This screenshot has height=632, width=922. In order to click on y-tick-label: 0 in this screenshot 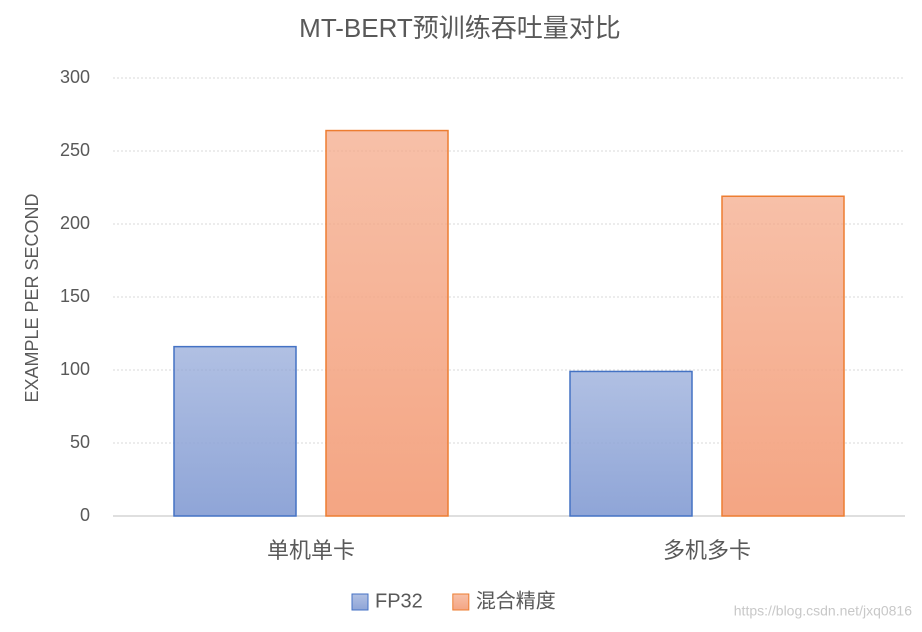, I will do `click(85, 515)`.